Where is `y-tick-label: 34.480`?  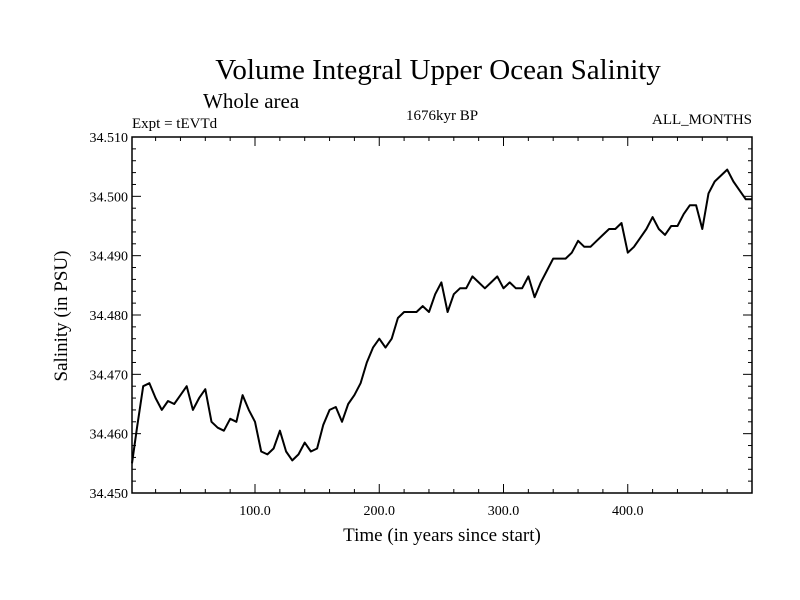 y-tick-label: 34.480 is located at coordinates (109, 316).